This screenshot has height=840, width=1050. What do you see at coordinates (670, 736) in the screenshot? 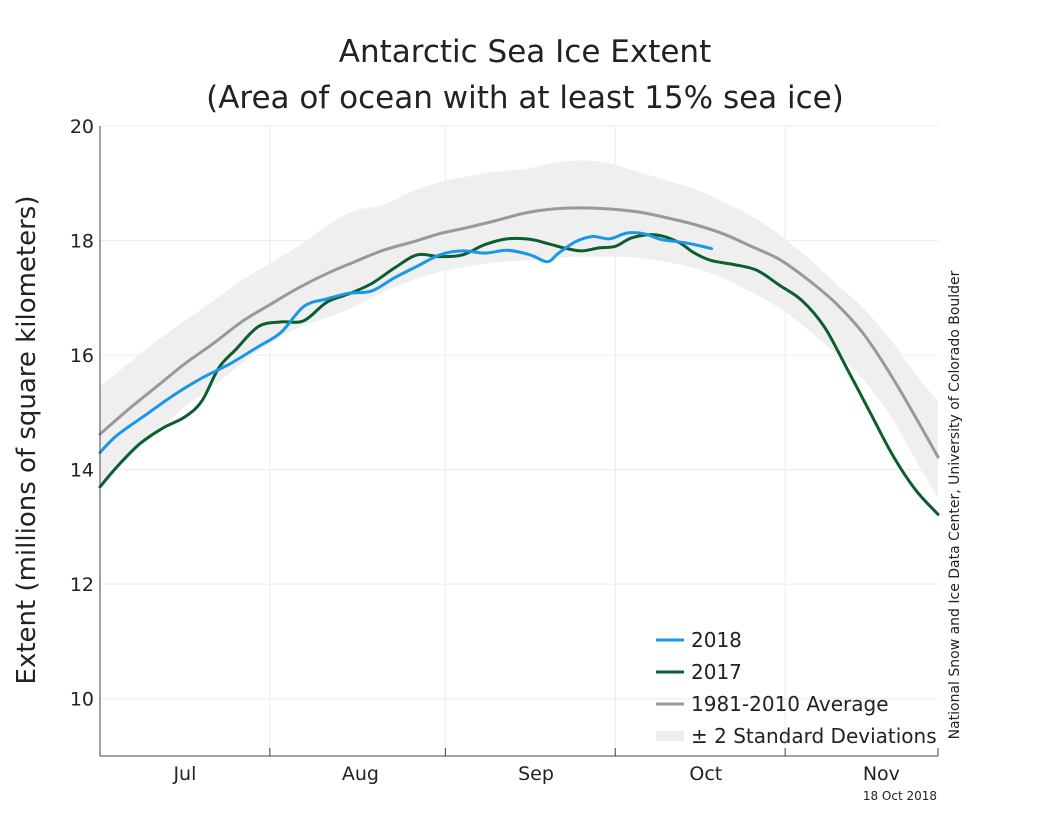
I see `legend-swatch` at bounding box center [670, 736].